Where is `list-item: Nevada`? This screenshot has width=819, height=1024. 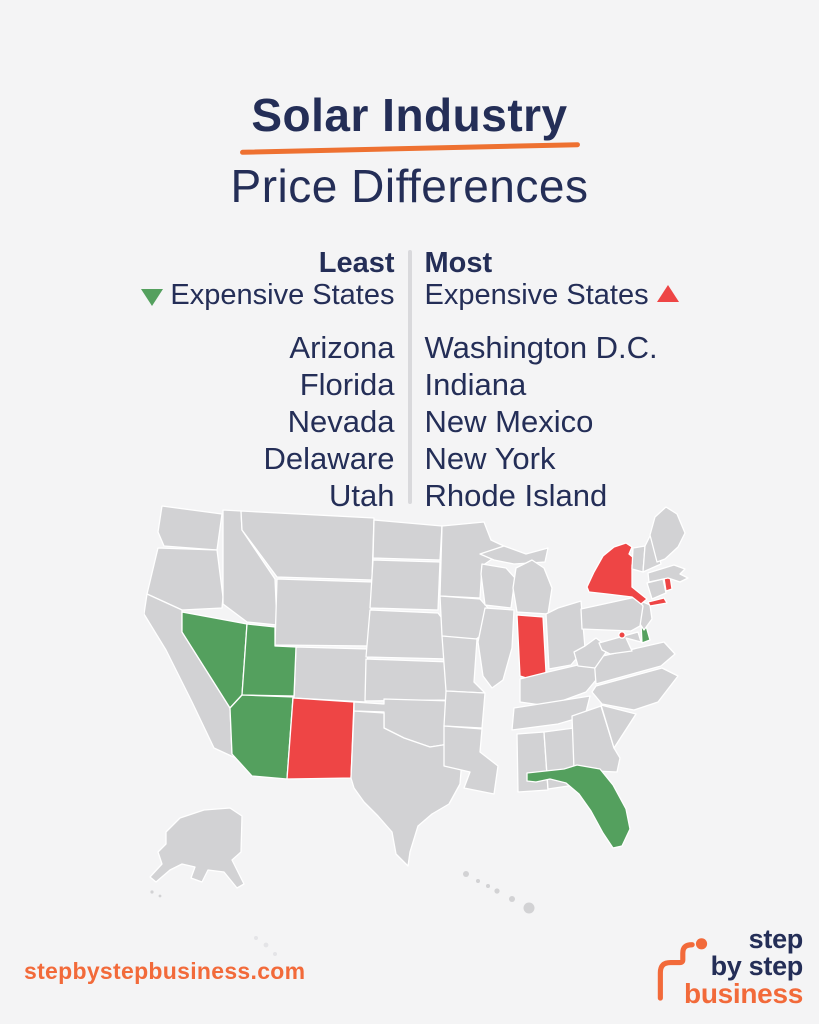
list-item: Nevada is located at coordinates (341, 421).